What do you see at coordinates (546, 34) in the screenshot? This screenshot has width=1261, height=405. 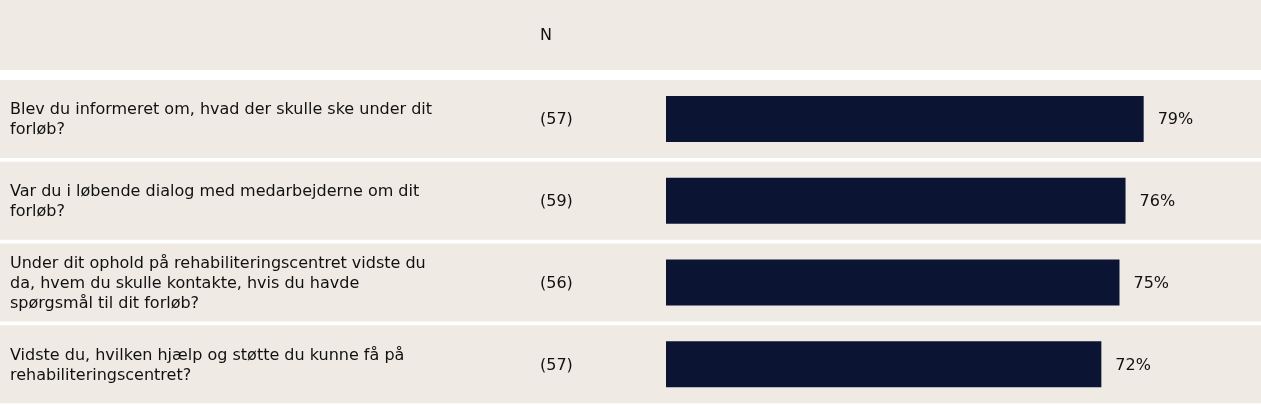 I see `text: N` at bounding box center [546, 34].